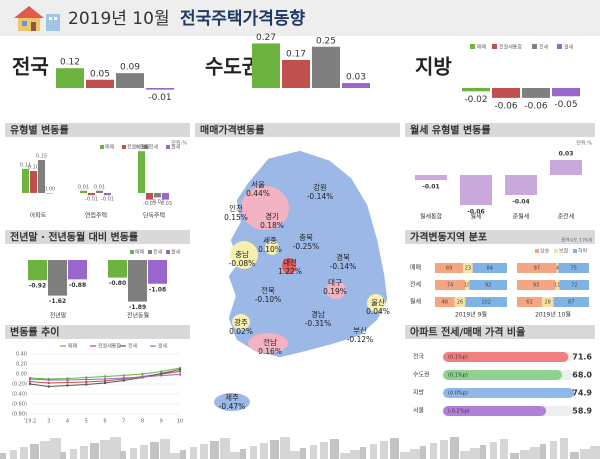 The image size is (600, 459). Describe the element at coordinates (19, 395) in the screenshot. I see `y-tick-label: (0.40)` at that location.